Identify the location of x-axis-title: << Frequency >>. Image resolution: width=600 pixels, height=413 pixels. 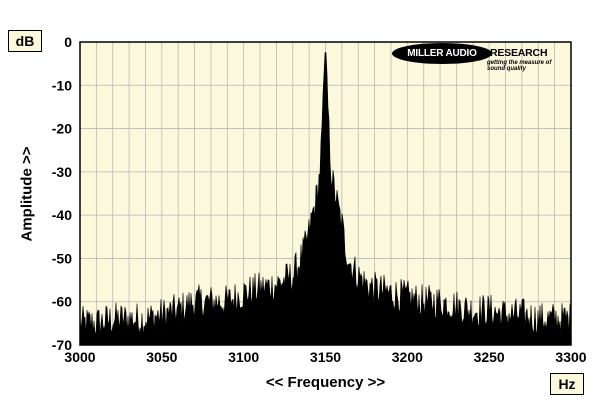
(325, 382).